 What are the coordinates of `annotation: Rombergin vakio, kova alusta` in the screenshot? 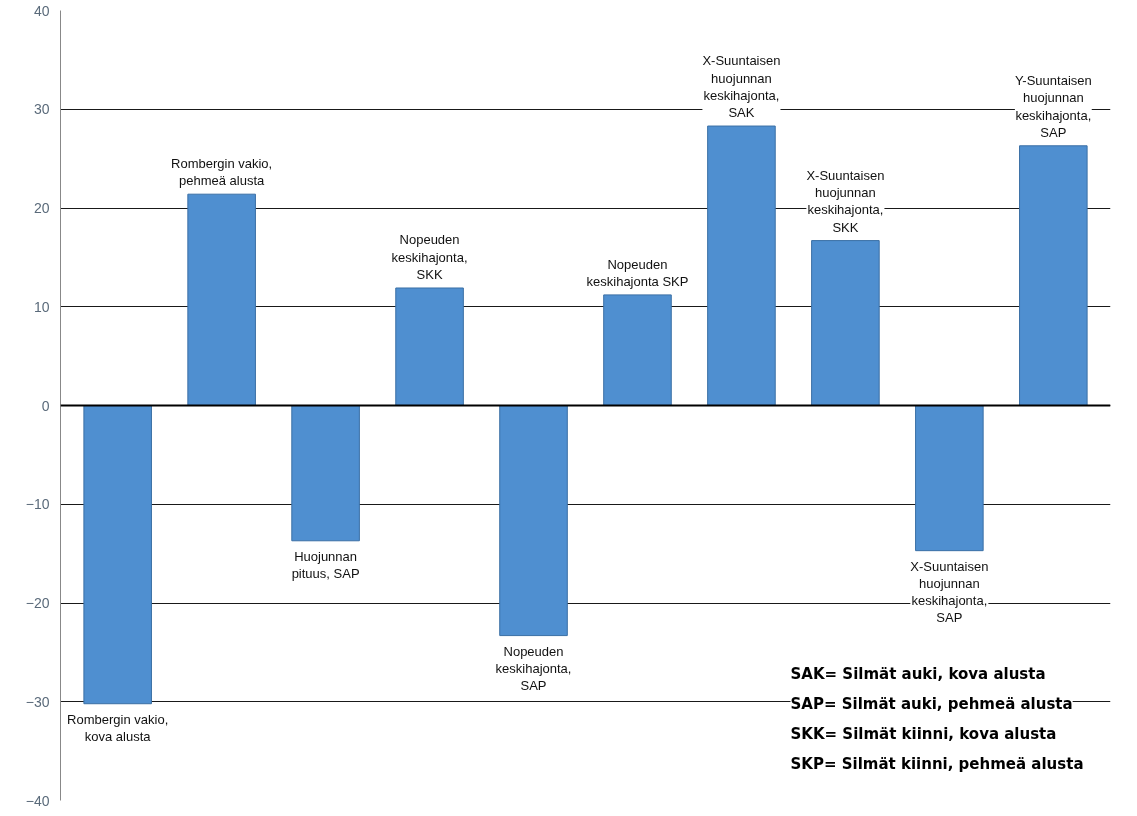 It's located at (118, 727).